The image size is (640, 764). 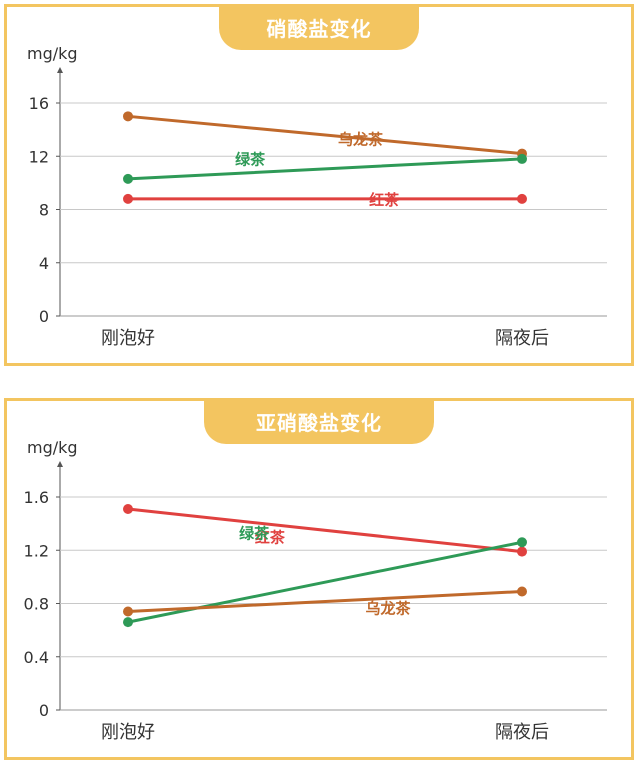 I want to click on y-tick-label: 8, so click(x=44, y=210).